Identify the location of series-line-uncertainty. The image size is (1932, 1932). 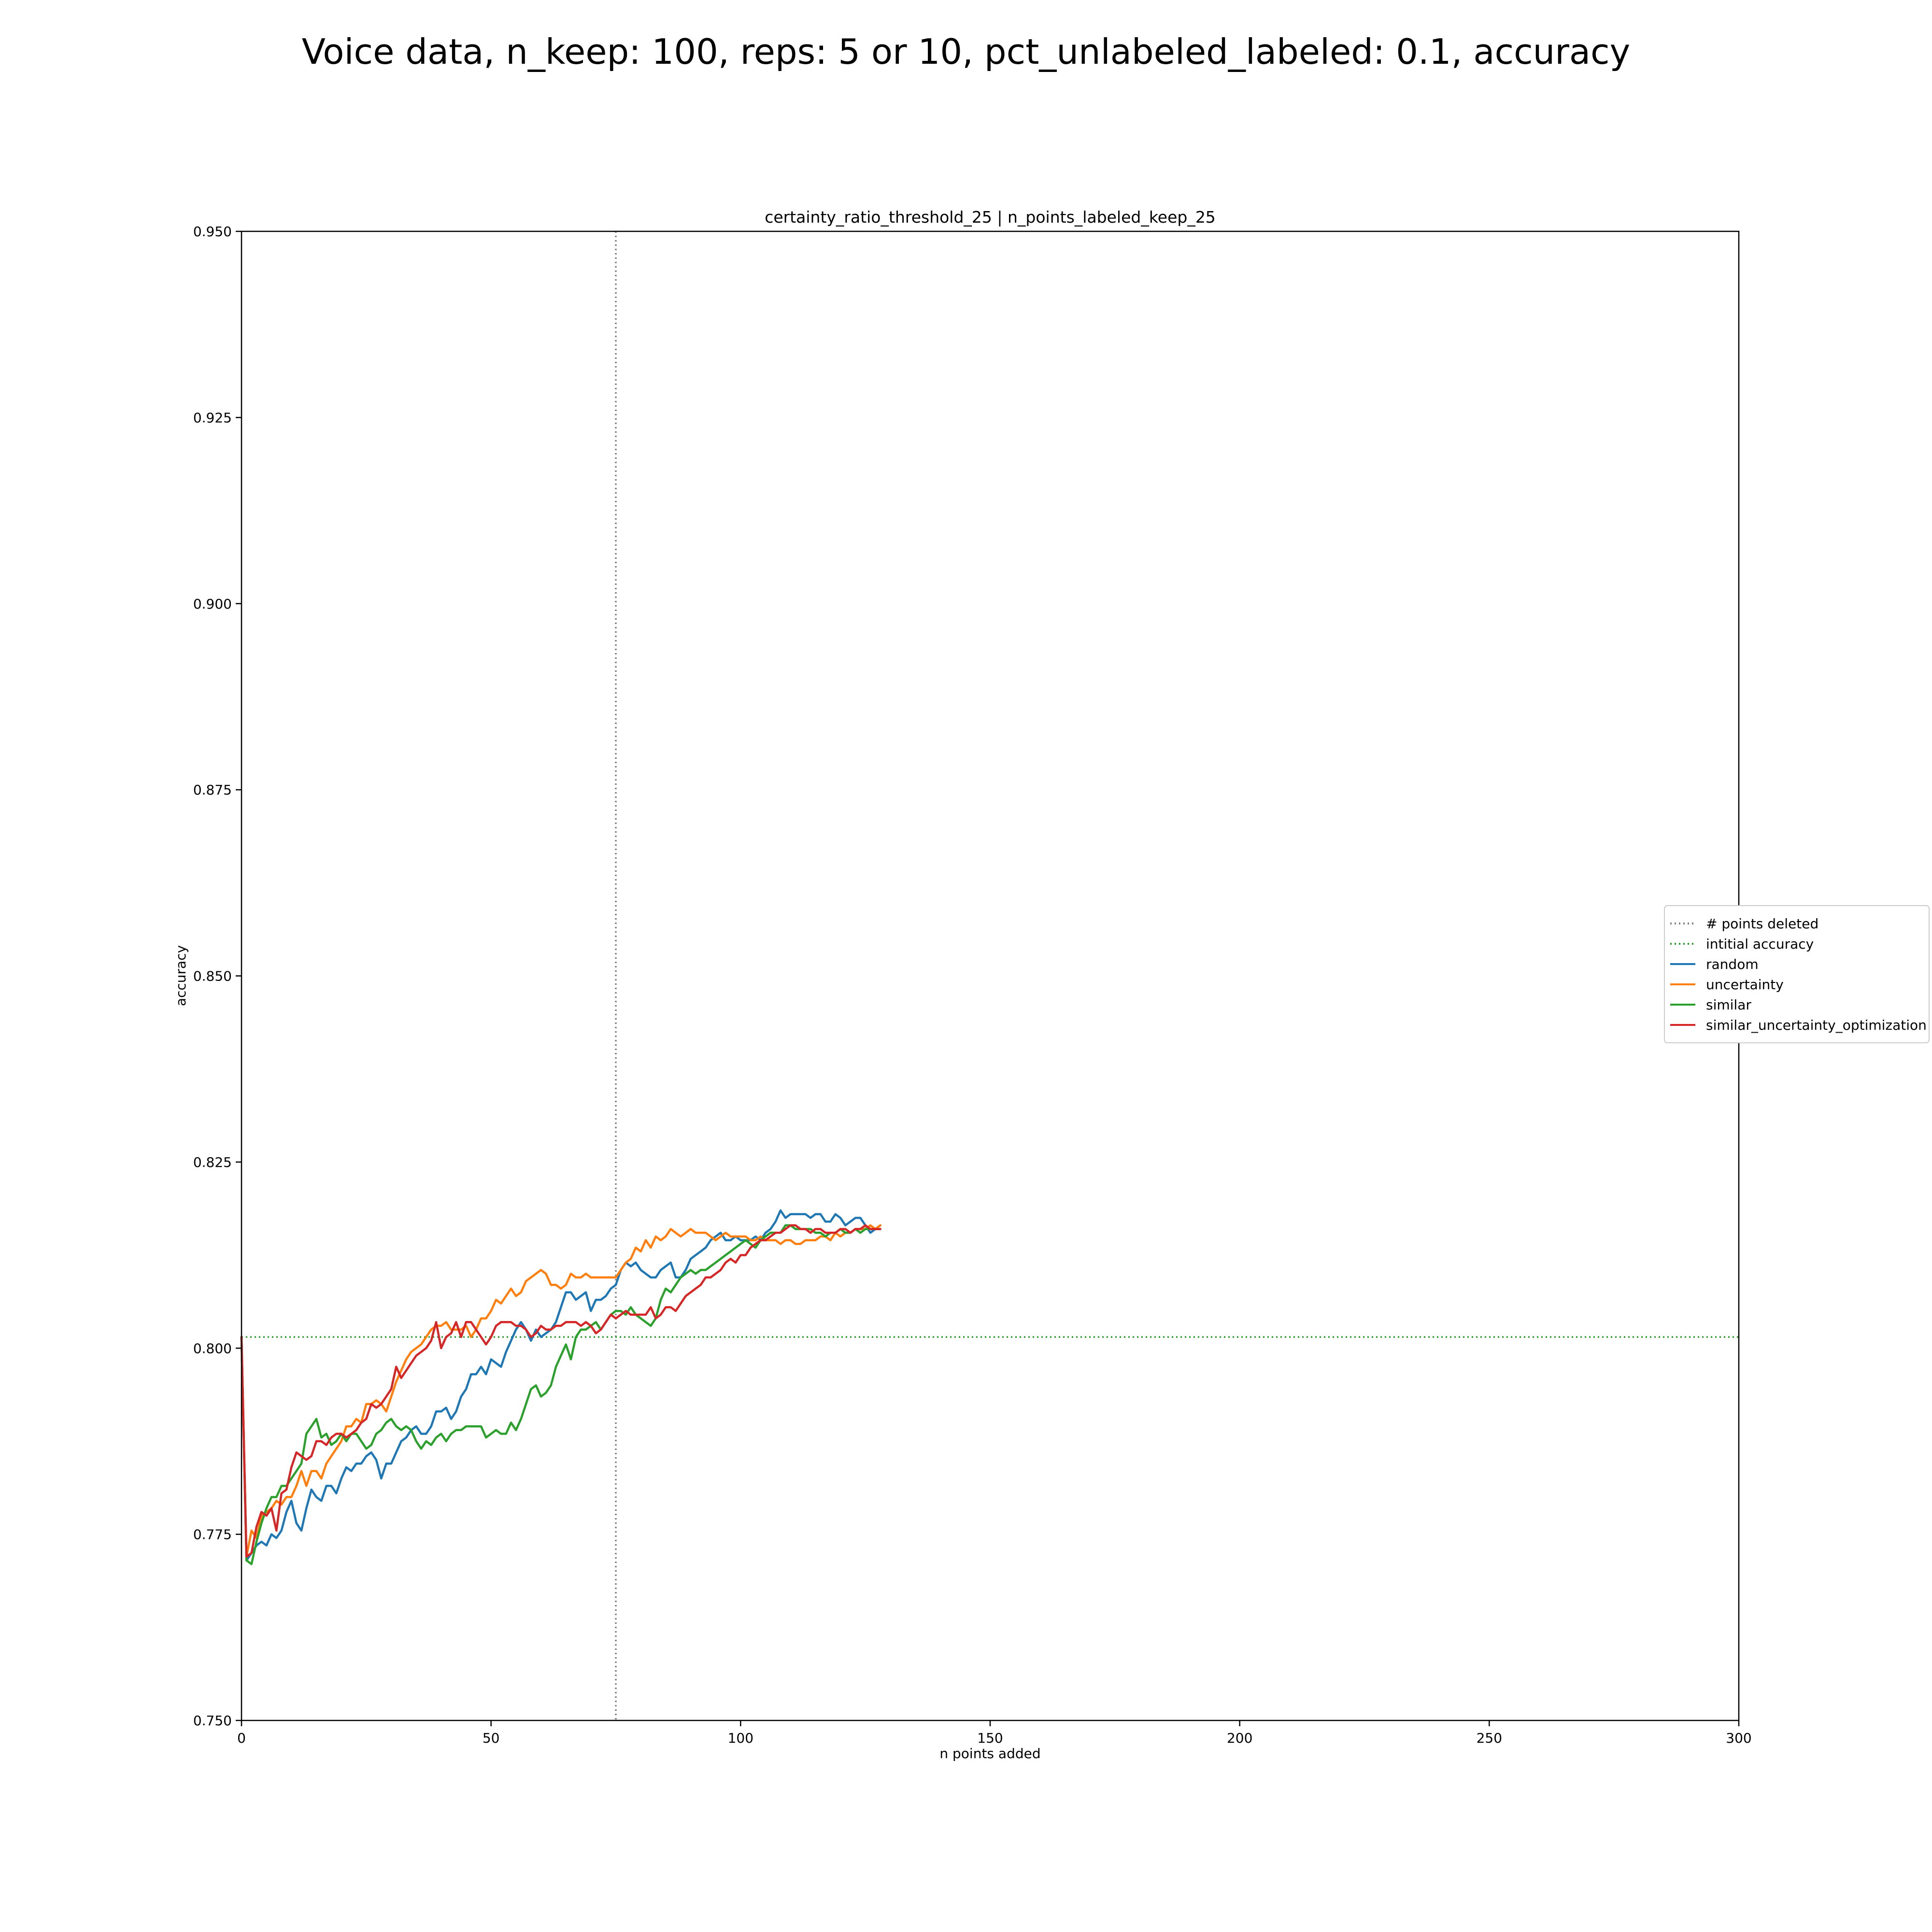
(560, 1391).